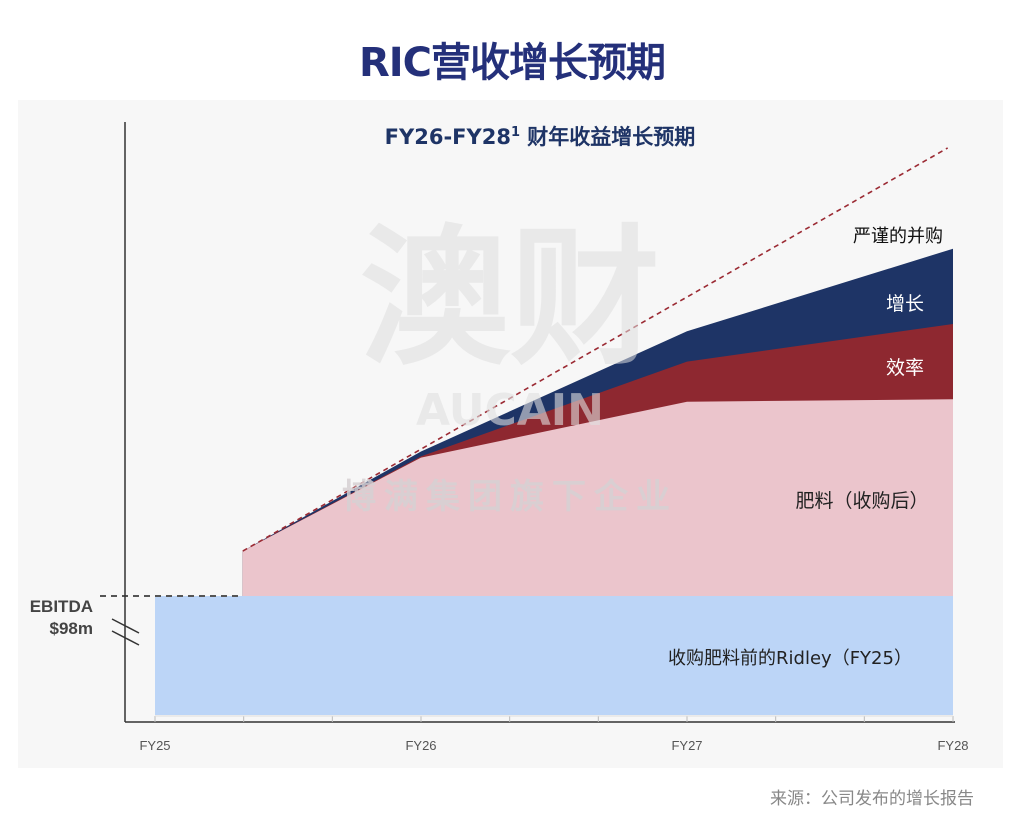 Image resolution: width=1024 pixels, height=831 pixels. I want to click on x-tick-label: FY26, so click(420, 745).